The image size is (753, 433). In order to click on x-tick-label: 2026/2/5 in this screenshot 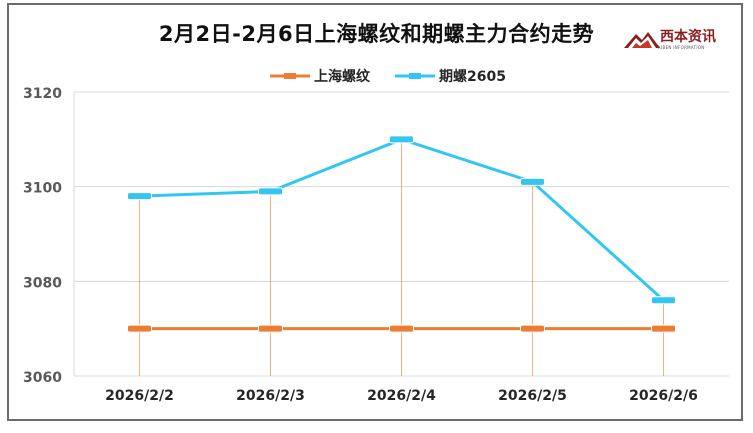, I will do `click(532, 396)`.